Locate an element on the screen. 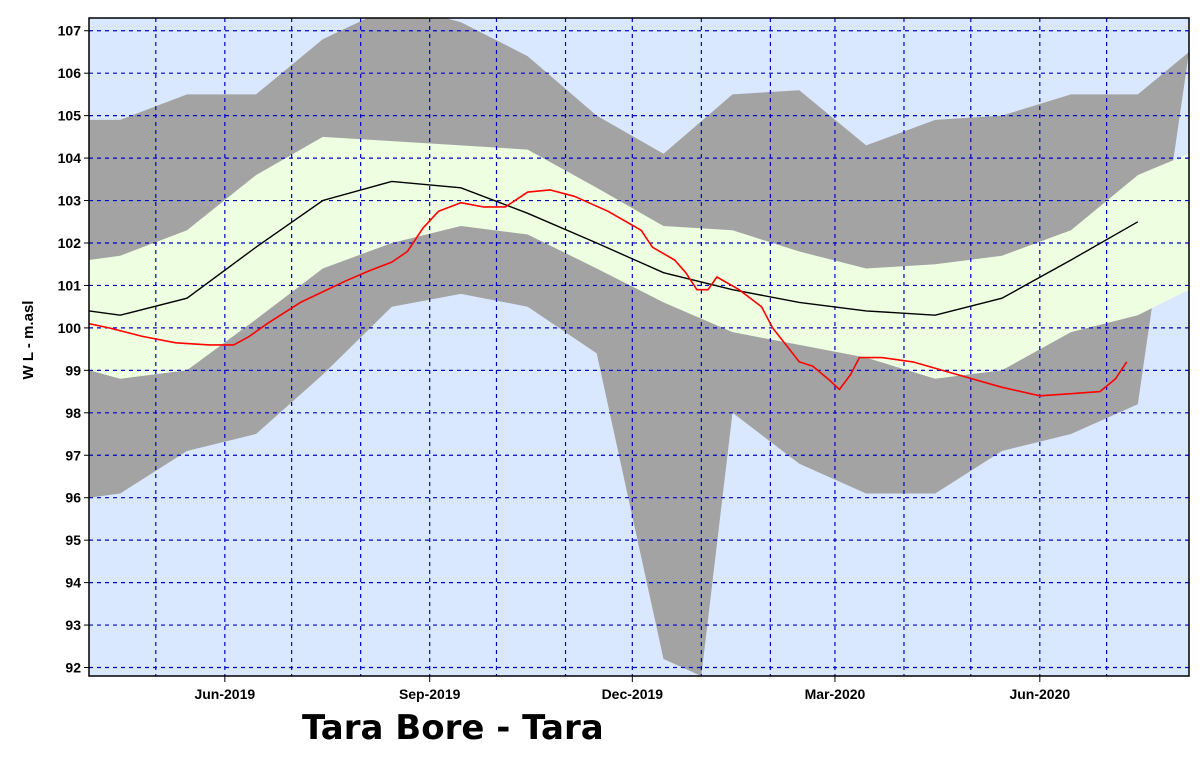 This screenshot has height=766, width=1200. y-tick-label: 103 is located at coordinates (70, 201).